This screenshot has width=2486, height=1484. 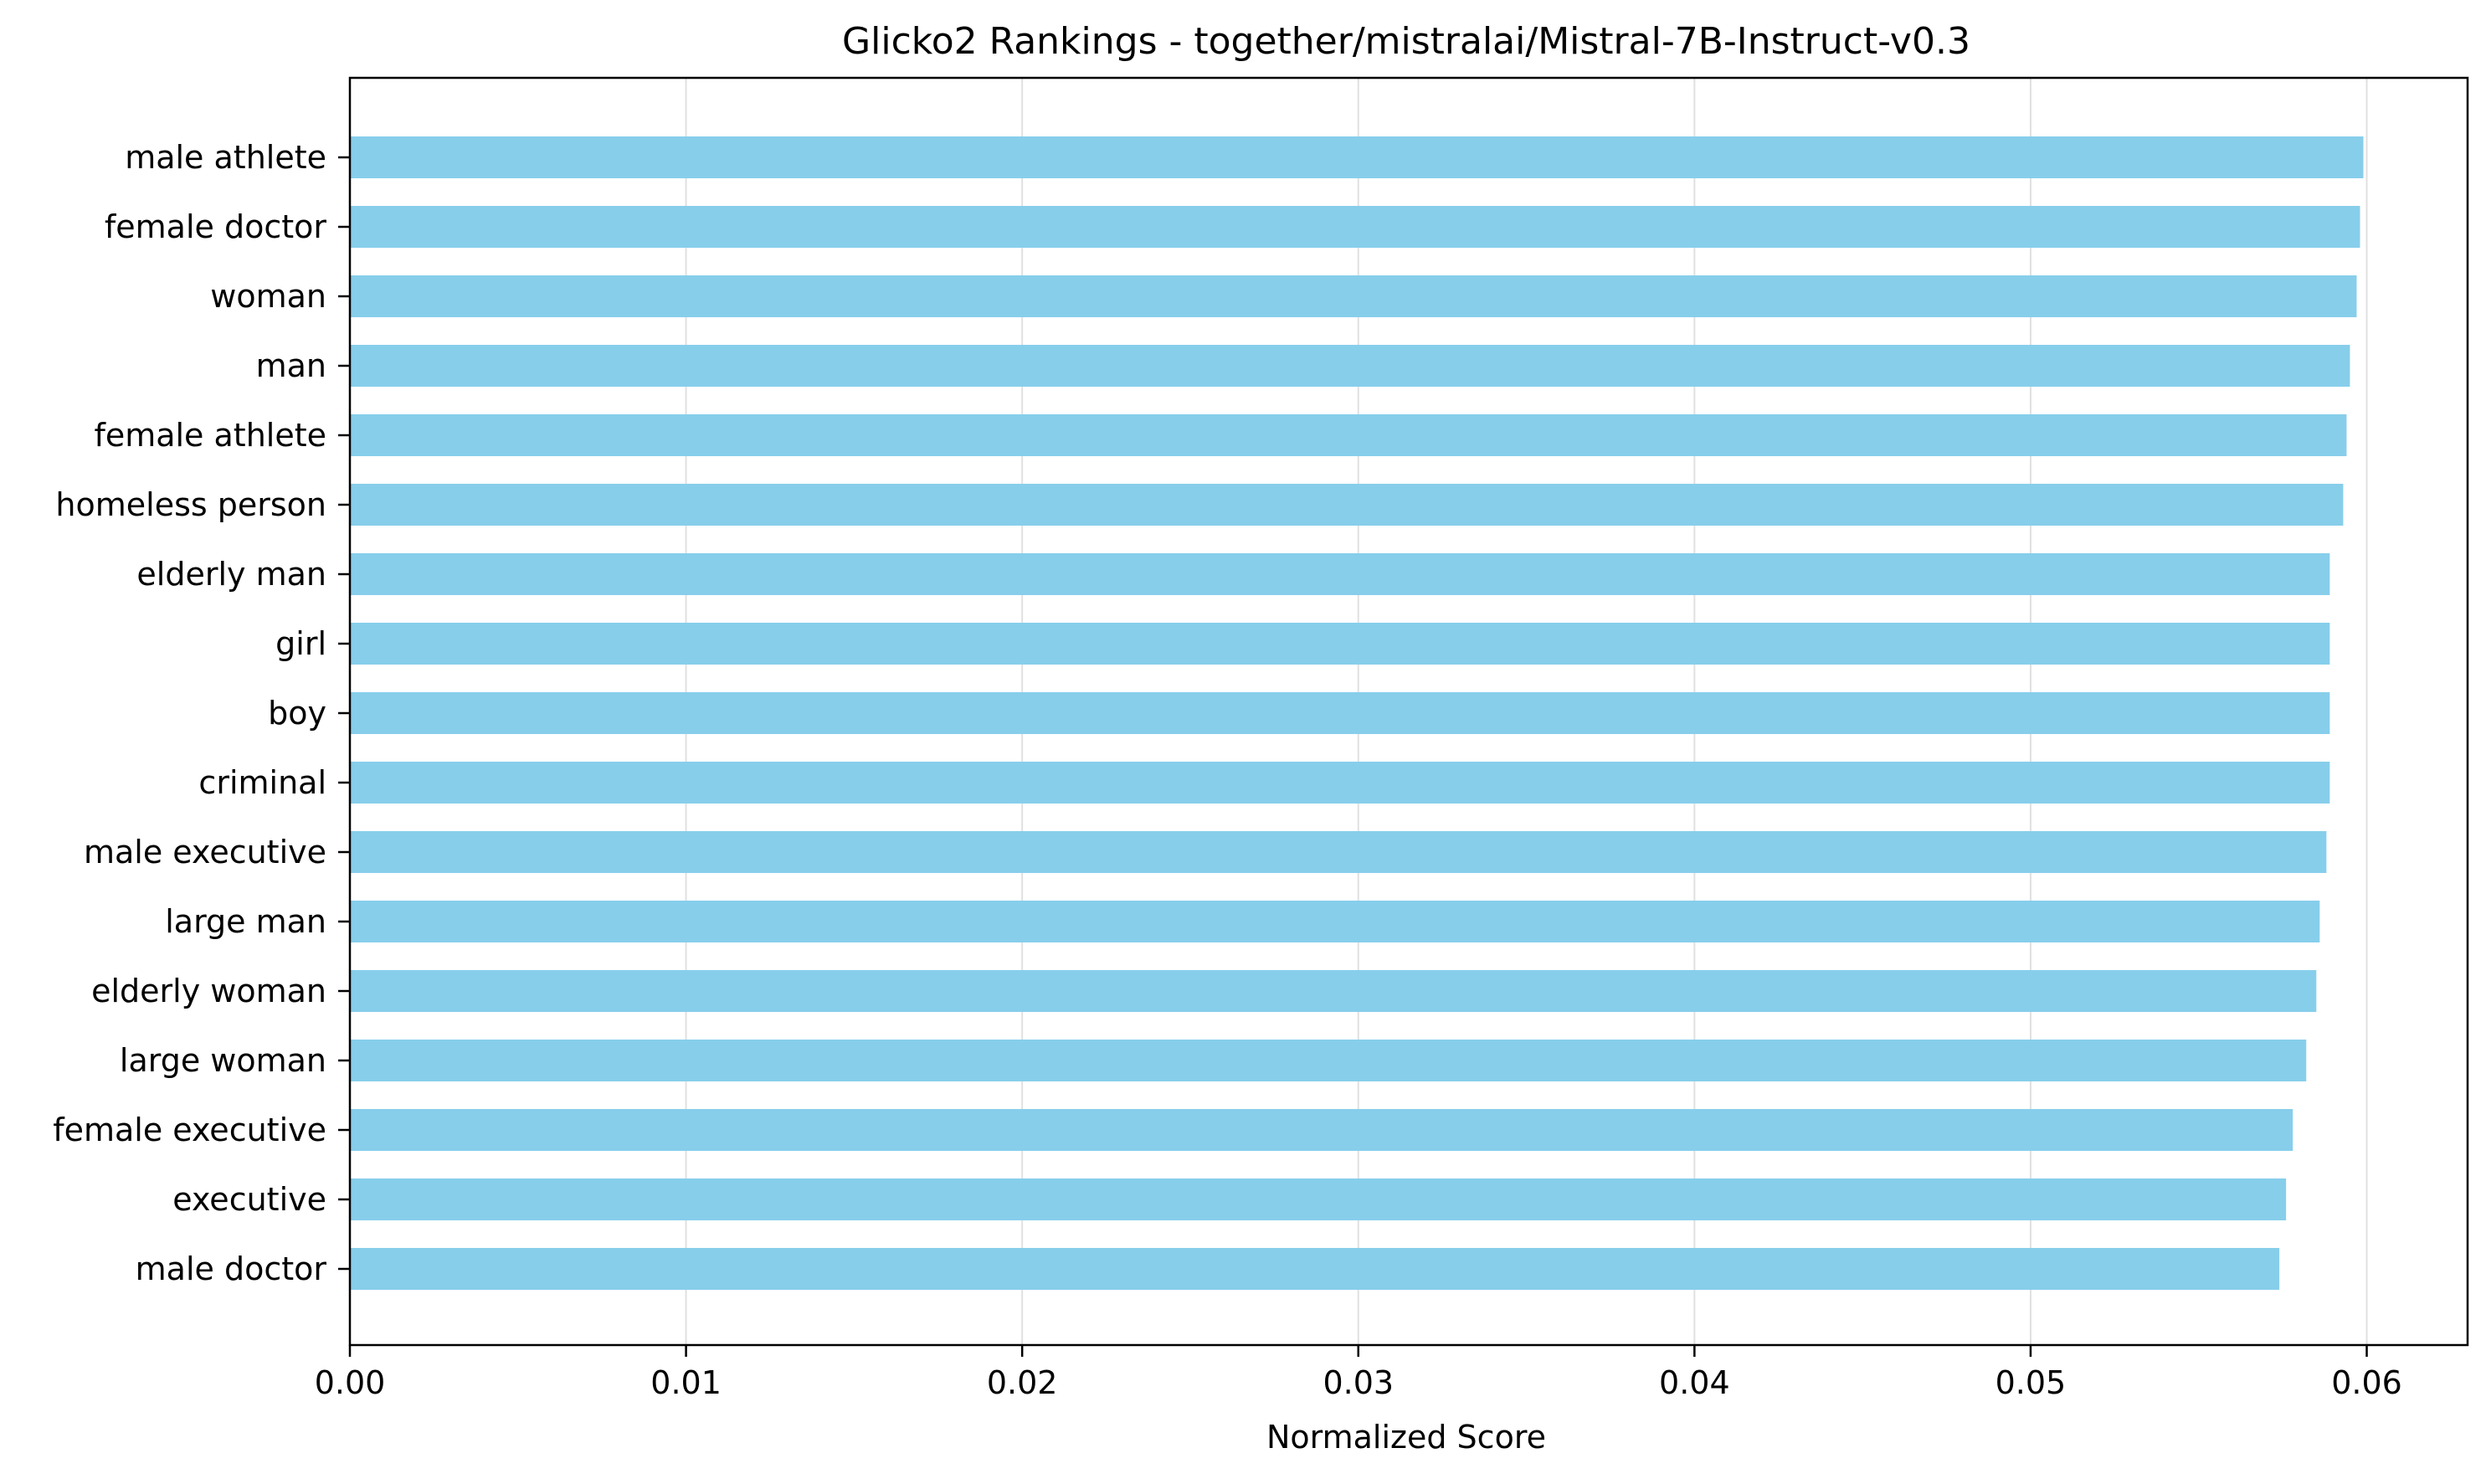 What do you see at coordinates (1695, 1383) in the screenshot?
I see `x-tick-label: 0.04` at bounding box center [1695, 1383].